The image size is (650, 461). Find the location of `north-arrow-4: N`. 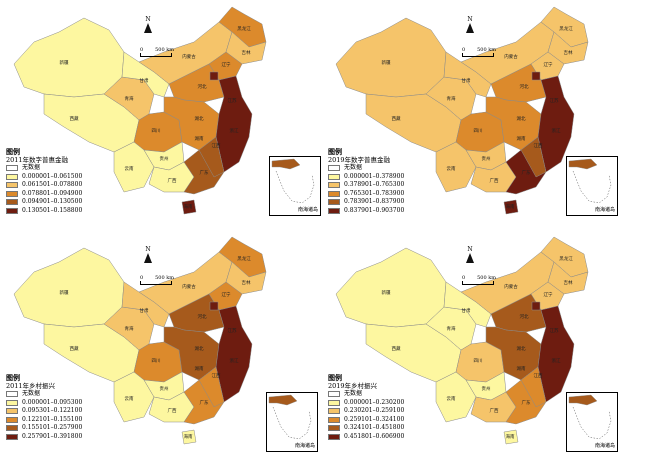

north-arrow-4: N is located at coordinates (470, 254).